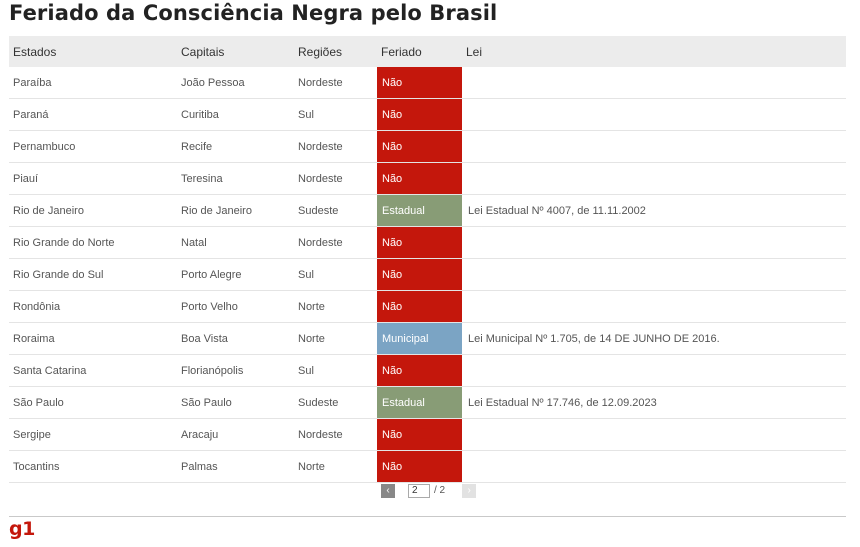 Image resolution: width=860 pixels, height=547 pixels. I want to click on table-row: Pernambuco Recife Nordeste Não, so click(427, 146).